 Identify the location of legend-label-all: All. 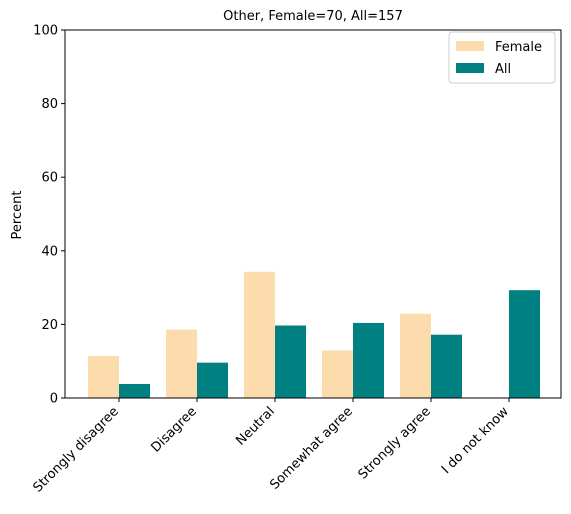
(503, 69).